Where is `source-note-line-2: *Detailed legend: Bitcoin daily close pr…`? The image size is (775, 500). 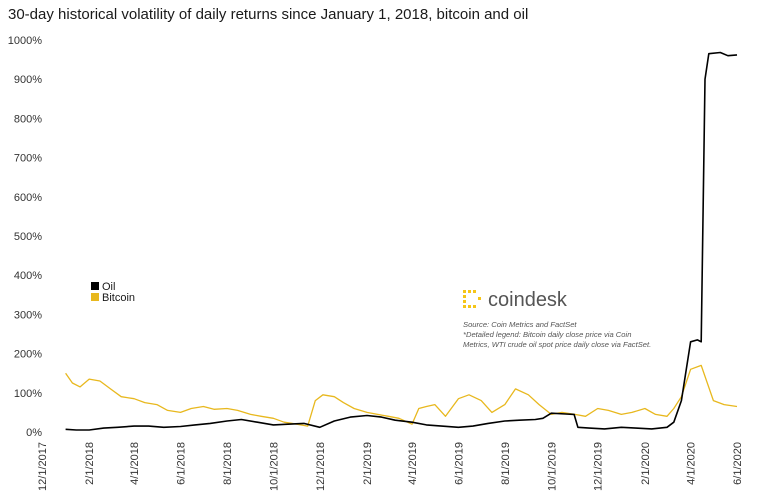
source-note-line-2: *Detailed legend: Bitcoin daily close pr… is located at coordinates (547, 334).